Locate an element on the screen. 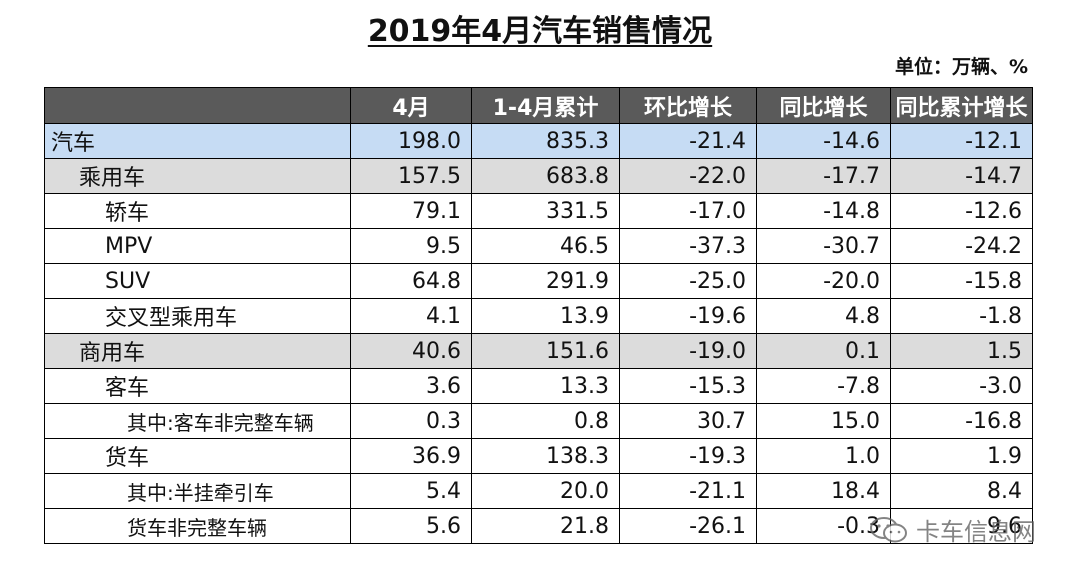 This screenshot has width=1080, height=575. row-label: 货车 is located at coordinates (197, 456).